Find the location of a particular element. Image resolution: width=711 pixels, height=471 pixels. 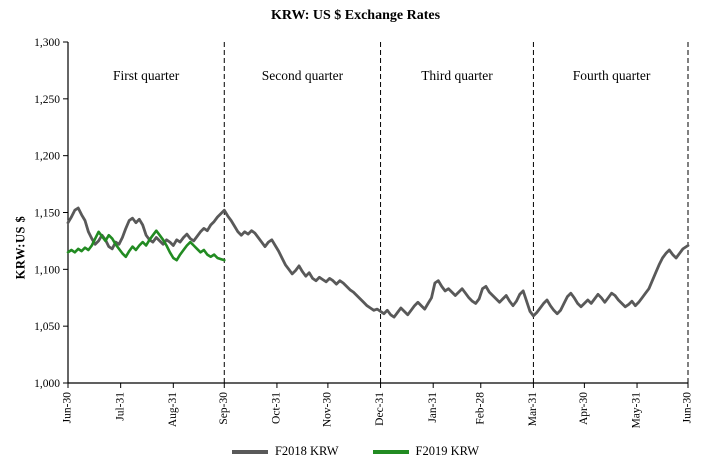

x-tick-label: May-31 is located at coordinates (637, 410).